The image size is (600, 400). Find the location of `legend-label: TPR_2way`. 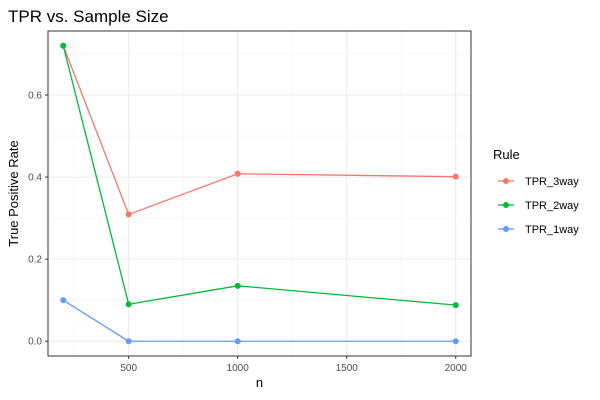

legend-label: TPR_2way is located at coordinates (552, 206).